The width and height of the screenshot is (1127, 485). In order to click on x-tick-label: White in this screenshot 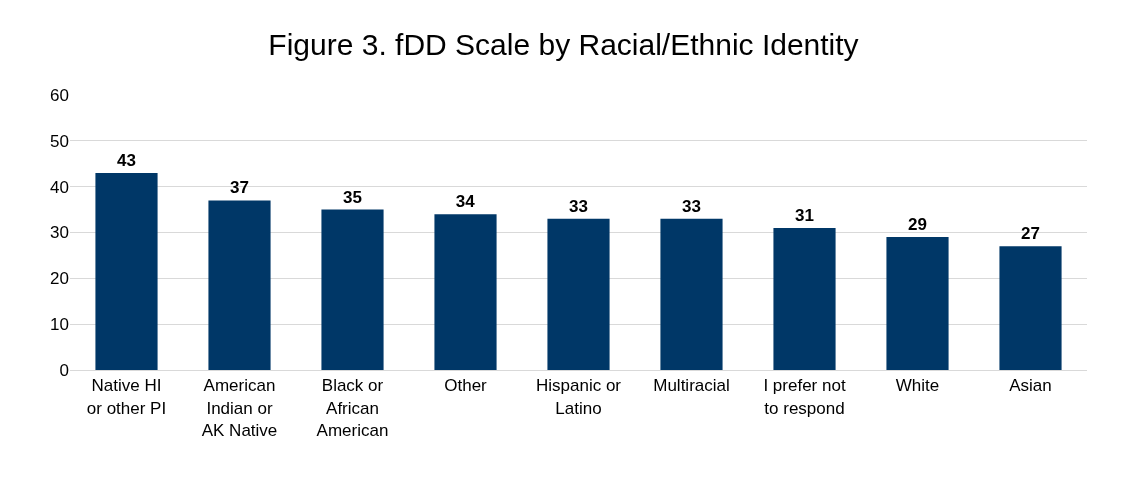, I will do `click(917, 386)`.